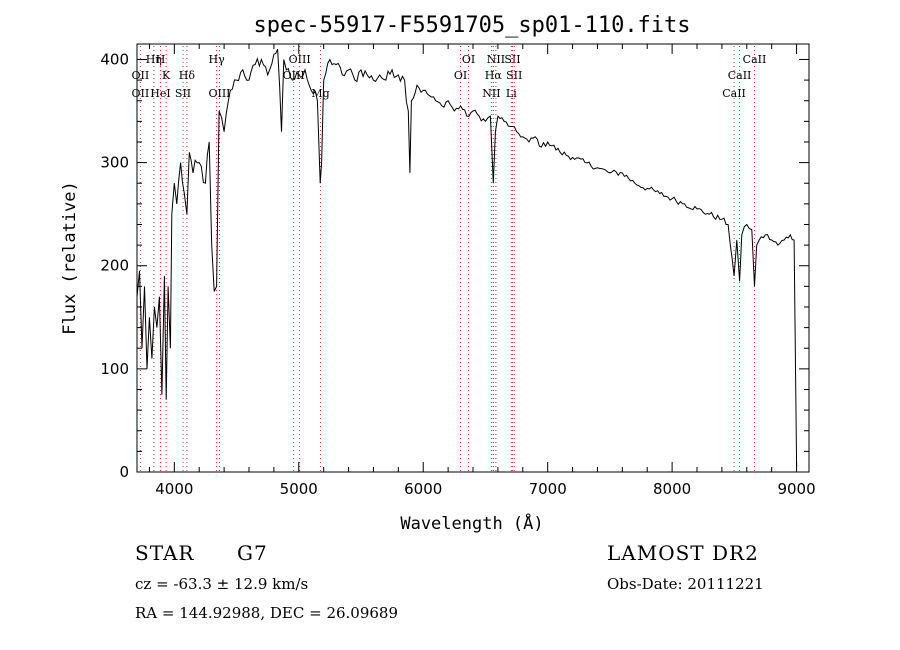 Image resolution: width=900 pixels, height=650 pixels. I want to click on x-tick-label: 6000, so click(423, 489).